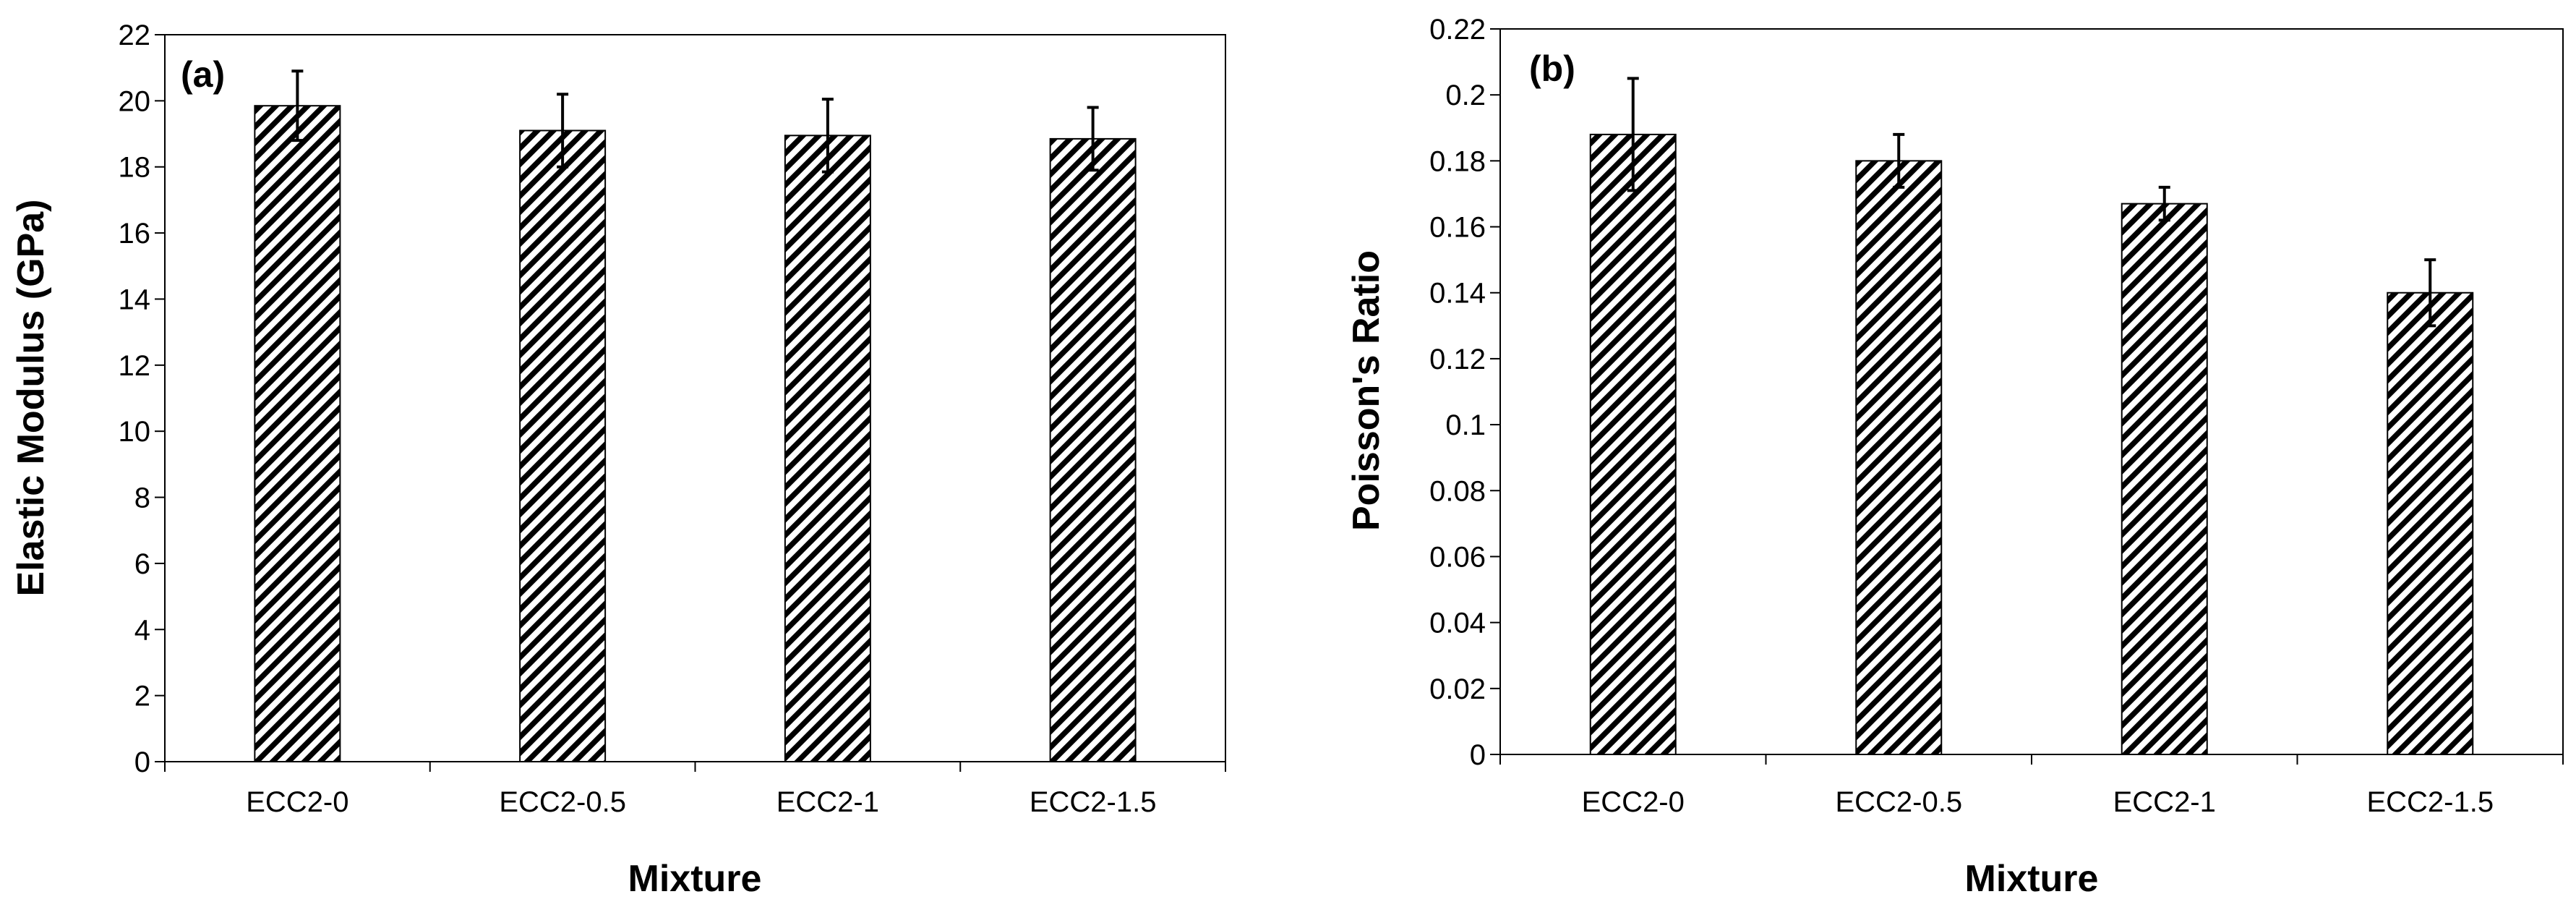  Describe the element at coordinates (1457, 491) in the screenshot. I see `y-tick-label-b: 0.08` at that location.